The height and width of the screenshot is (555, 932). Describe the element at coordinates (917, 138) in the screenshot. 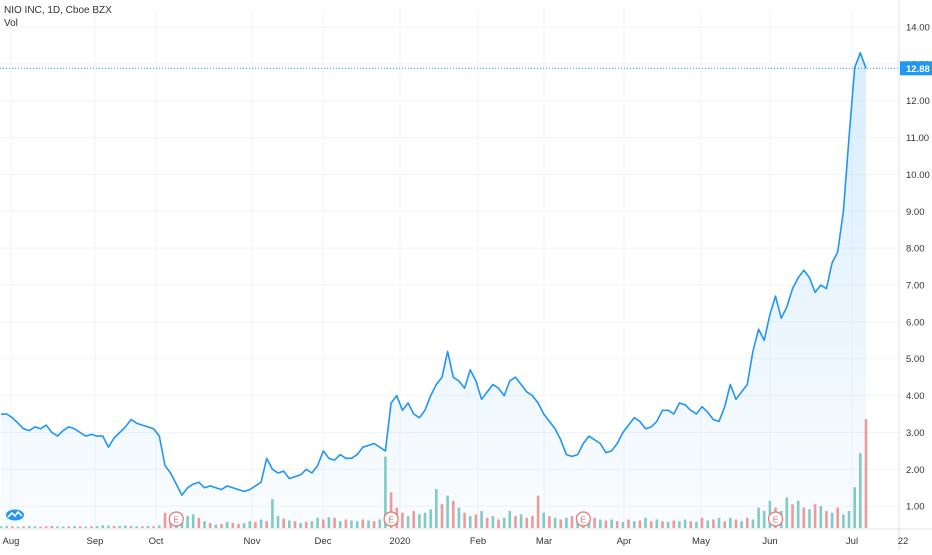

I see `y-tick-label: 11.00` at that location.